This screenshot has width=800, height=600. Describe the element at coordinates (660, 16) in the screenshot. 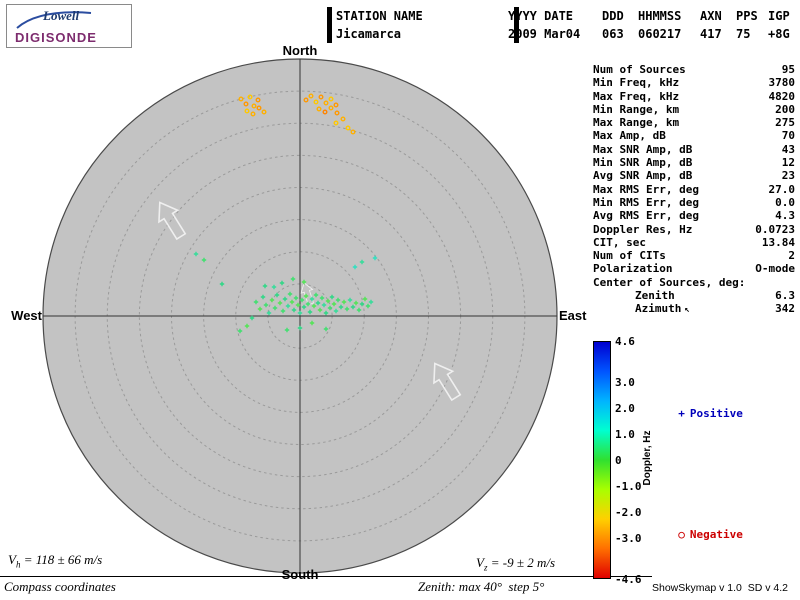

I see `header-field-label: HHMMSS` at that location.